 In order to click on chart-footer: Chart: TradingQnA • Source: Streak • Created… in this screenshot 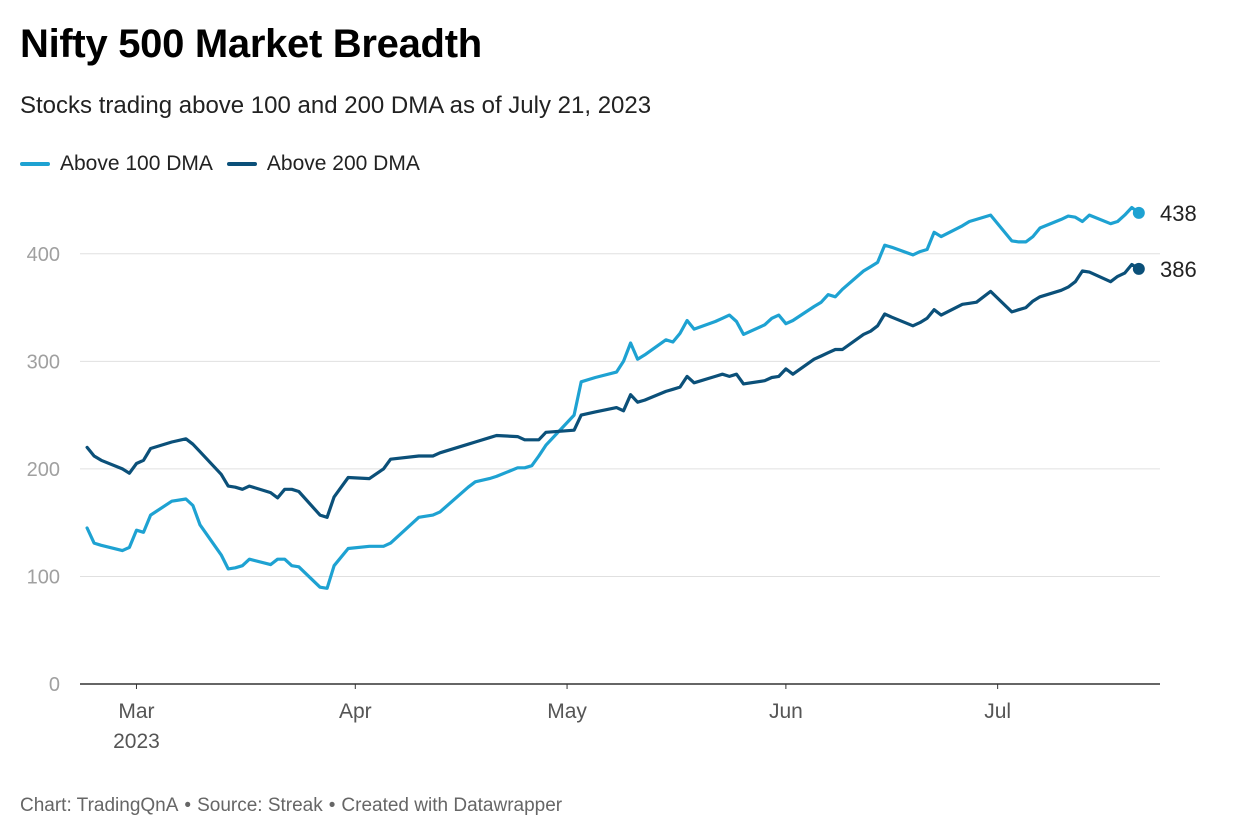, I will do `click(291, 806)`.